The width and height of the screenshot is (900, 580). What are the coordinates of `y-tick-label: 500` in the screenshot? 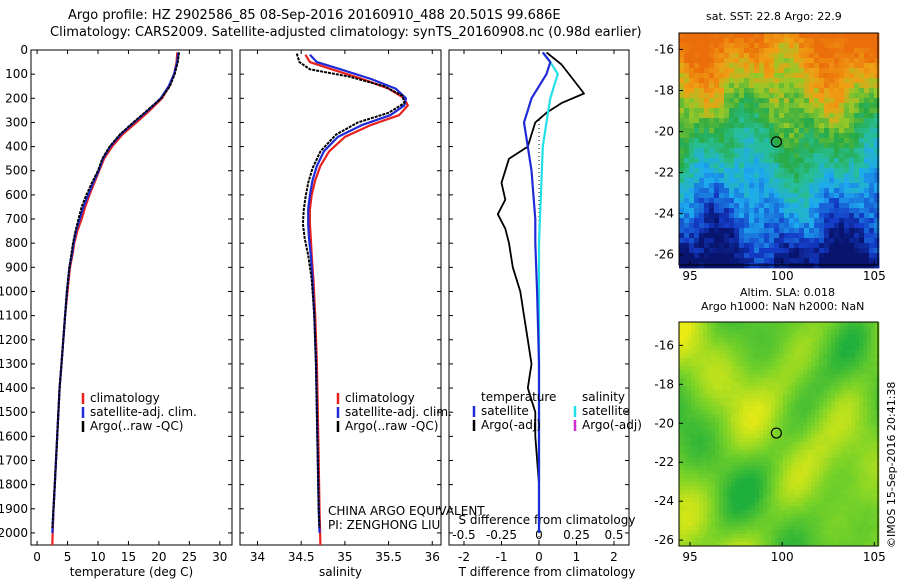 It's located at (16, 171).